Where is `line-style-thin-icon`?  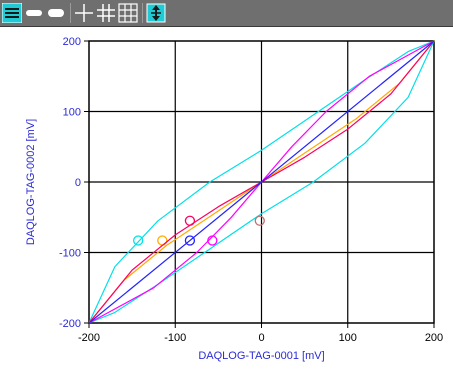
line-style-thin-icon is located at coordinates (12, 13).